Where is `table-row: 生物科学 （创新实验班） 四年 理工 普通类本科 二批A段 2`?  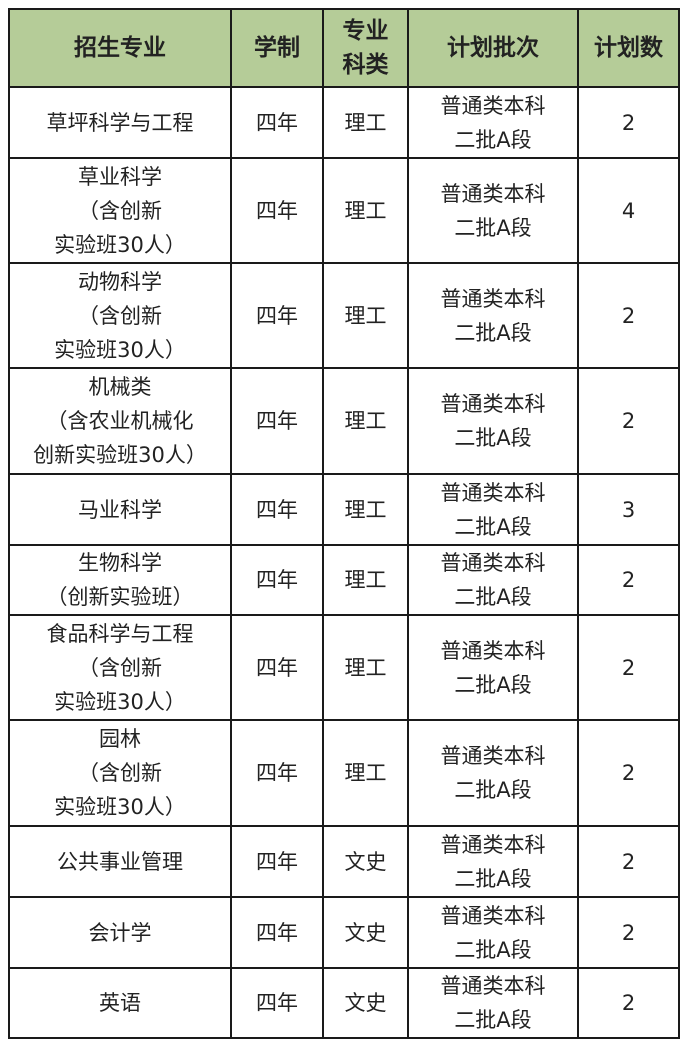
table-row: 生物科学 （创新实验班） 四年 理工 普通类本科 二批A段 2 is located at coordinates (344, 580).